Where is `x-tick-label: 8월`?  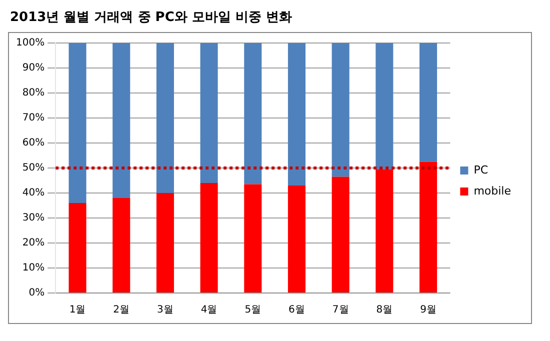 x-tick-label: 8월 is located at coordinates (384, 310).